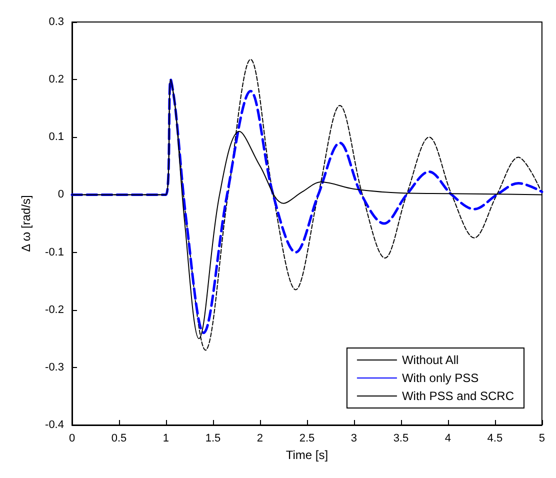  I want to click on x-tick-label: 3.5, so click(401, 438).